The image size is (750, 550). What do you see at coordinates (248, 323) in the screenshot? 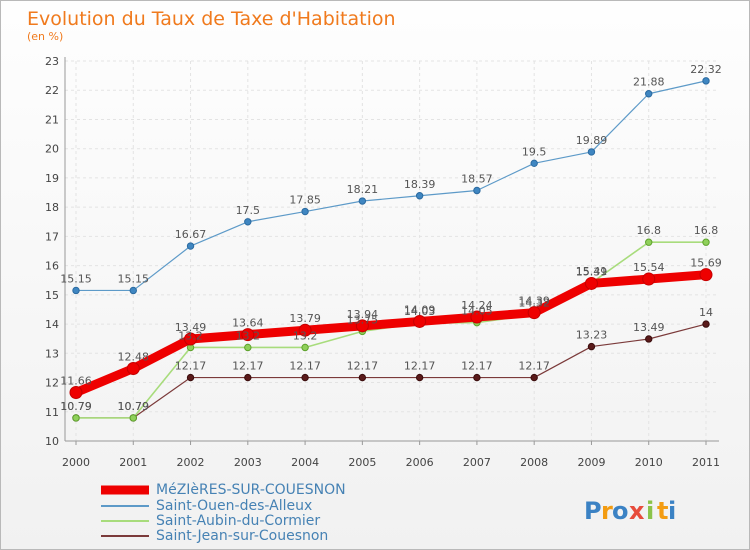
I see `data-label: 13.64` at bounding box center [248, 323].